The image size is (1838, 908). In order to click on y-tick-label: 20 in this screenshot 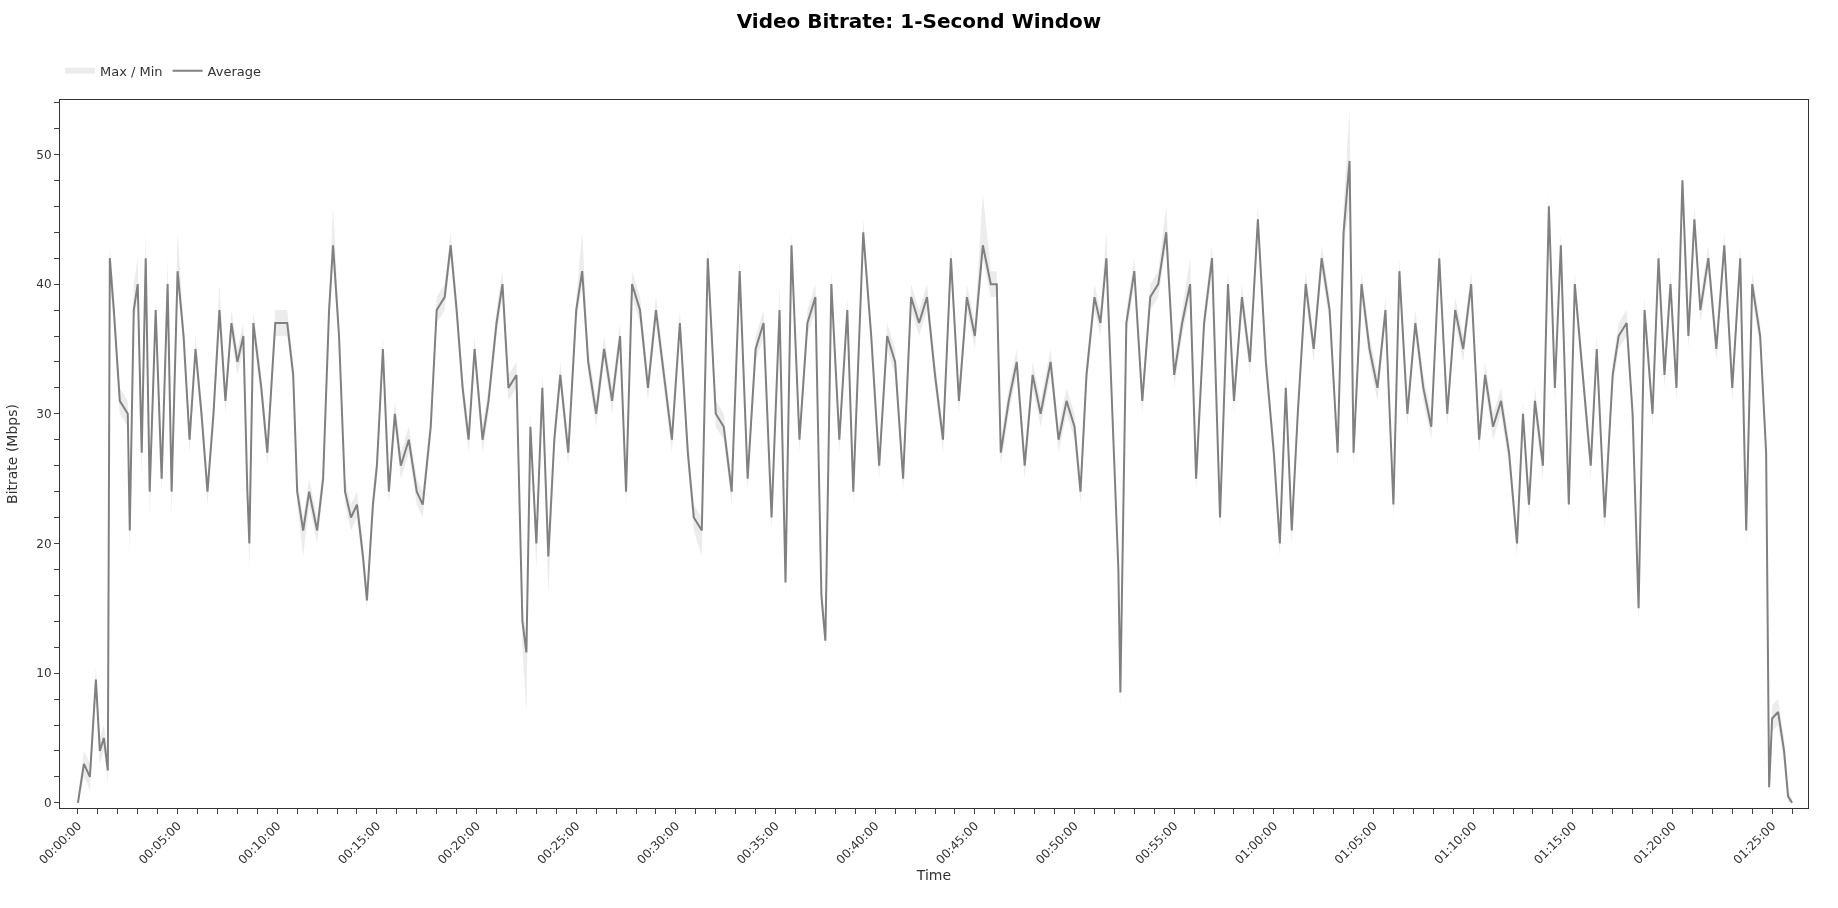, I will do `click(44, 543)`.